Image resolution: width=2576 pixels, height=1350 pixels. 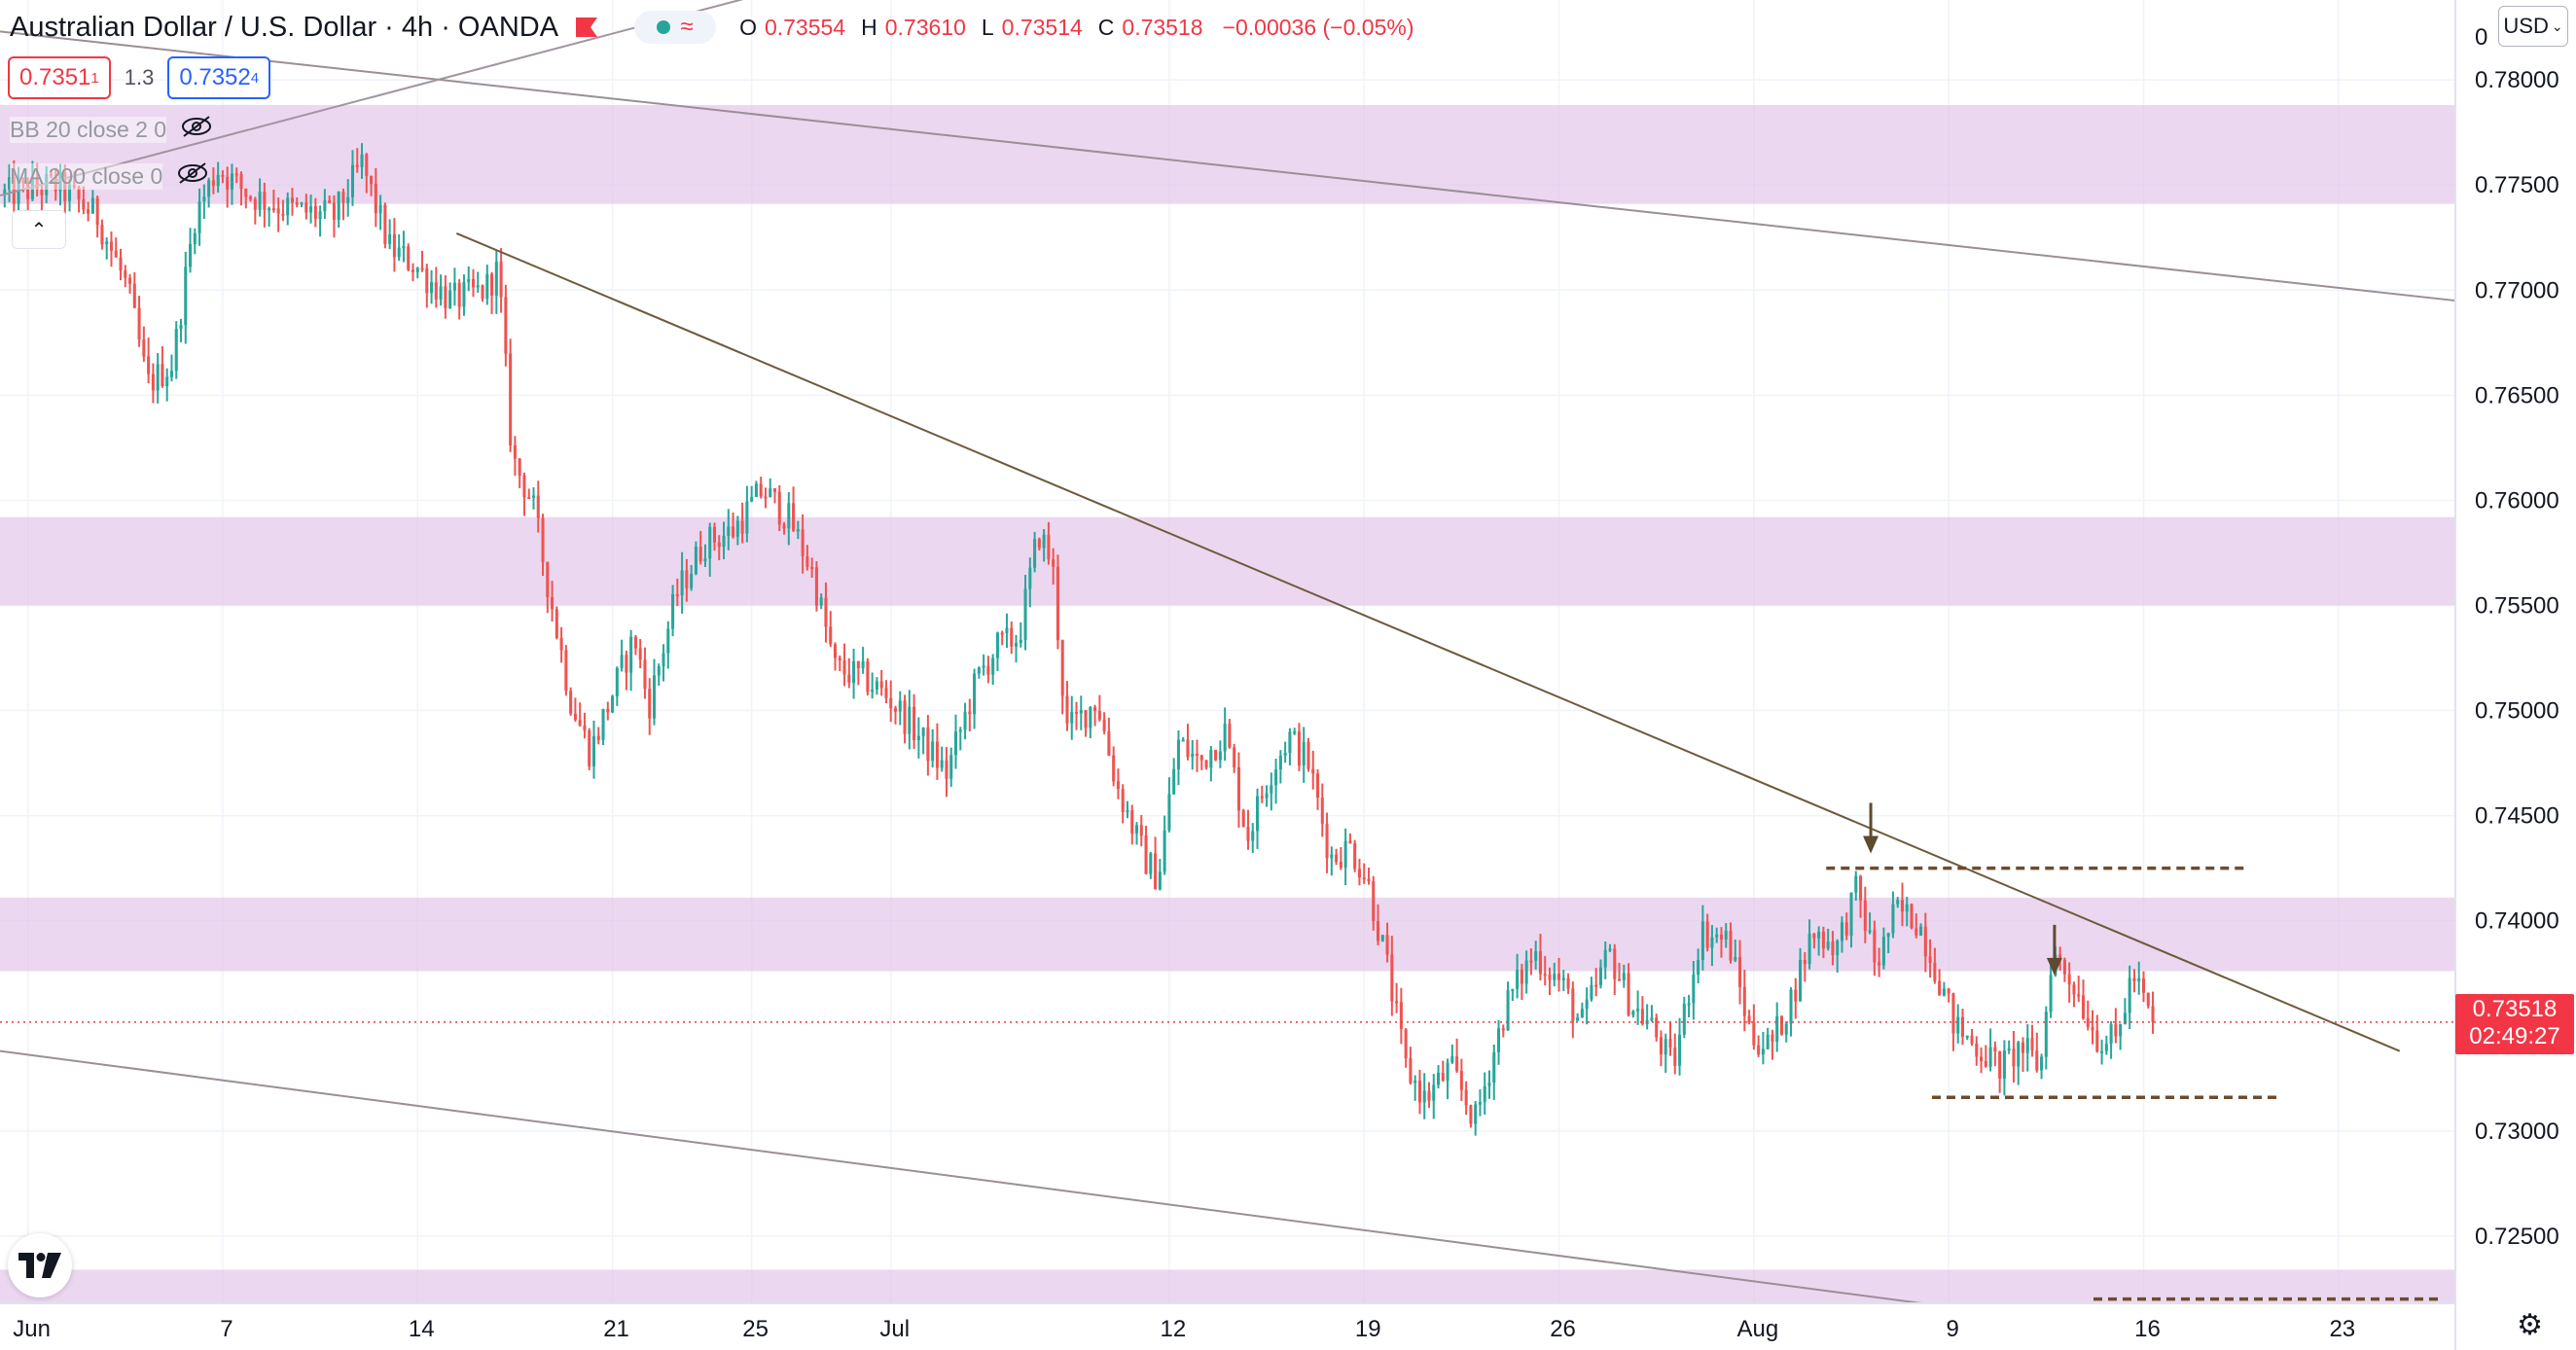 I want to click on y-tick-label: 0.74000, so click(x=2517, y=922).